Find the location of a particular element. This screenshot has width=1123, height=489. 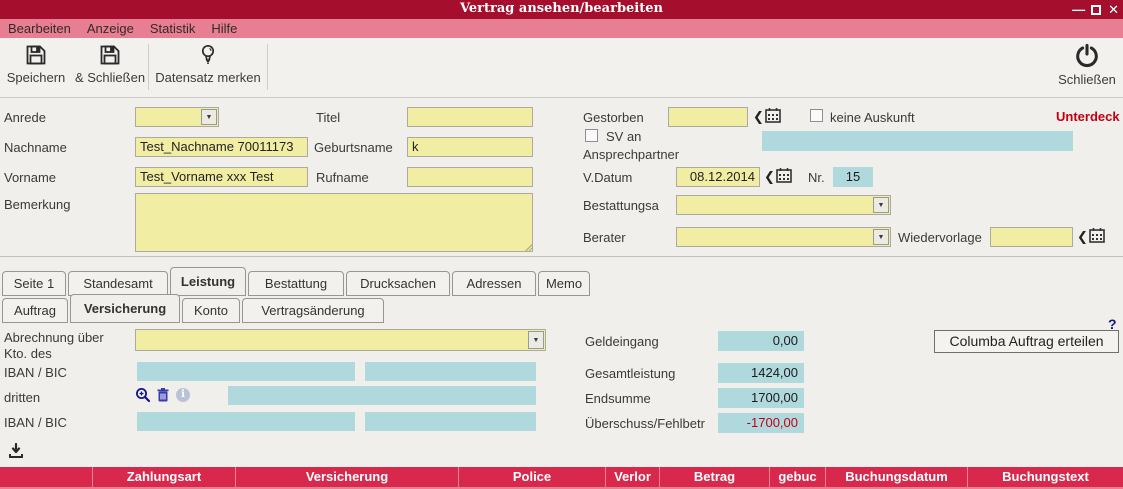

berater-select: ▼ is located at coordinates (783, 237).